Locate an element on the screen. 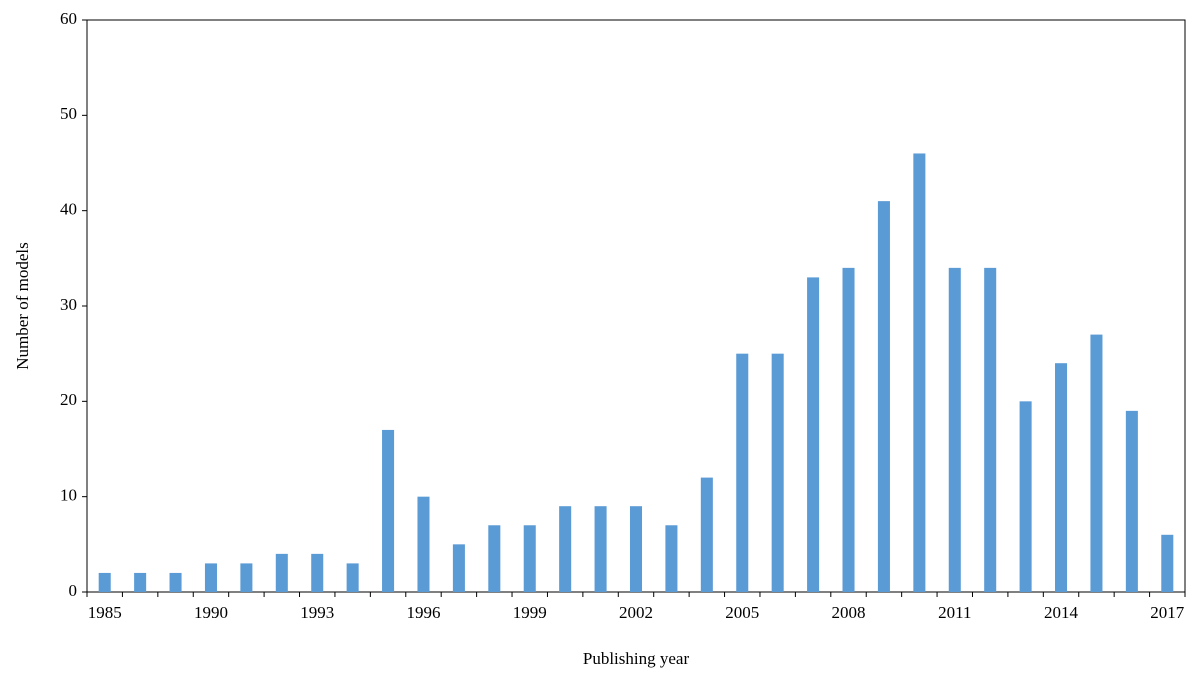 This screenshot has width=1200, height=675. x-tick-label: 2008 is located at coordinates (849, 612).